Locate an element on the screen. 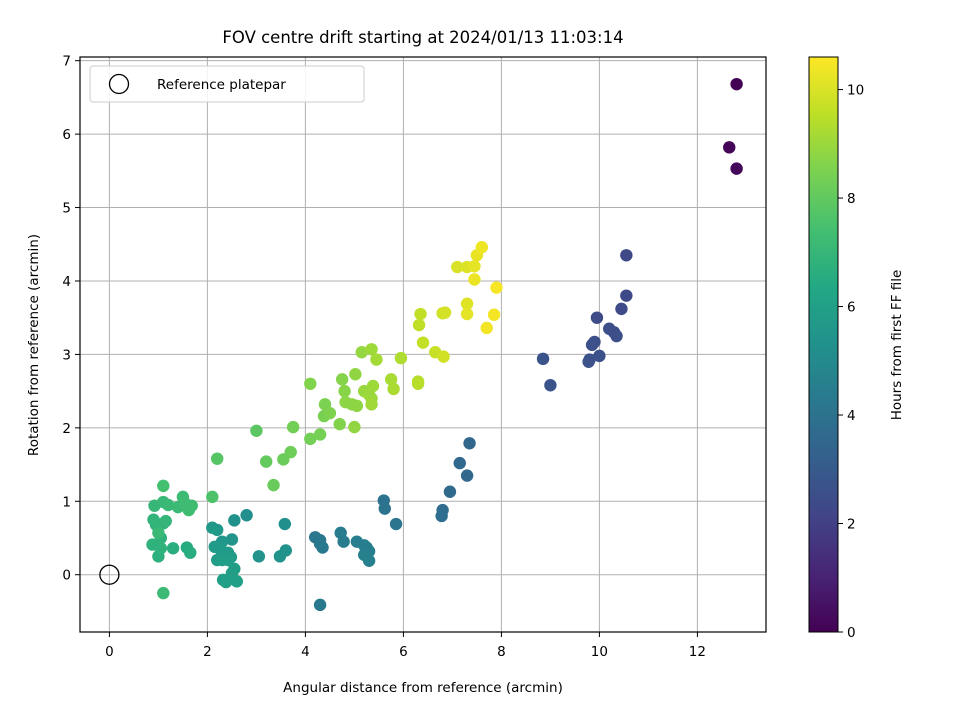 This screenshot has height=720, width=960. x-axis-ticks: 0 2 4 6 8 10 12 is located at coordinates (405, 646).